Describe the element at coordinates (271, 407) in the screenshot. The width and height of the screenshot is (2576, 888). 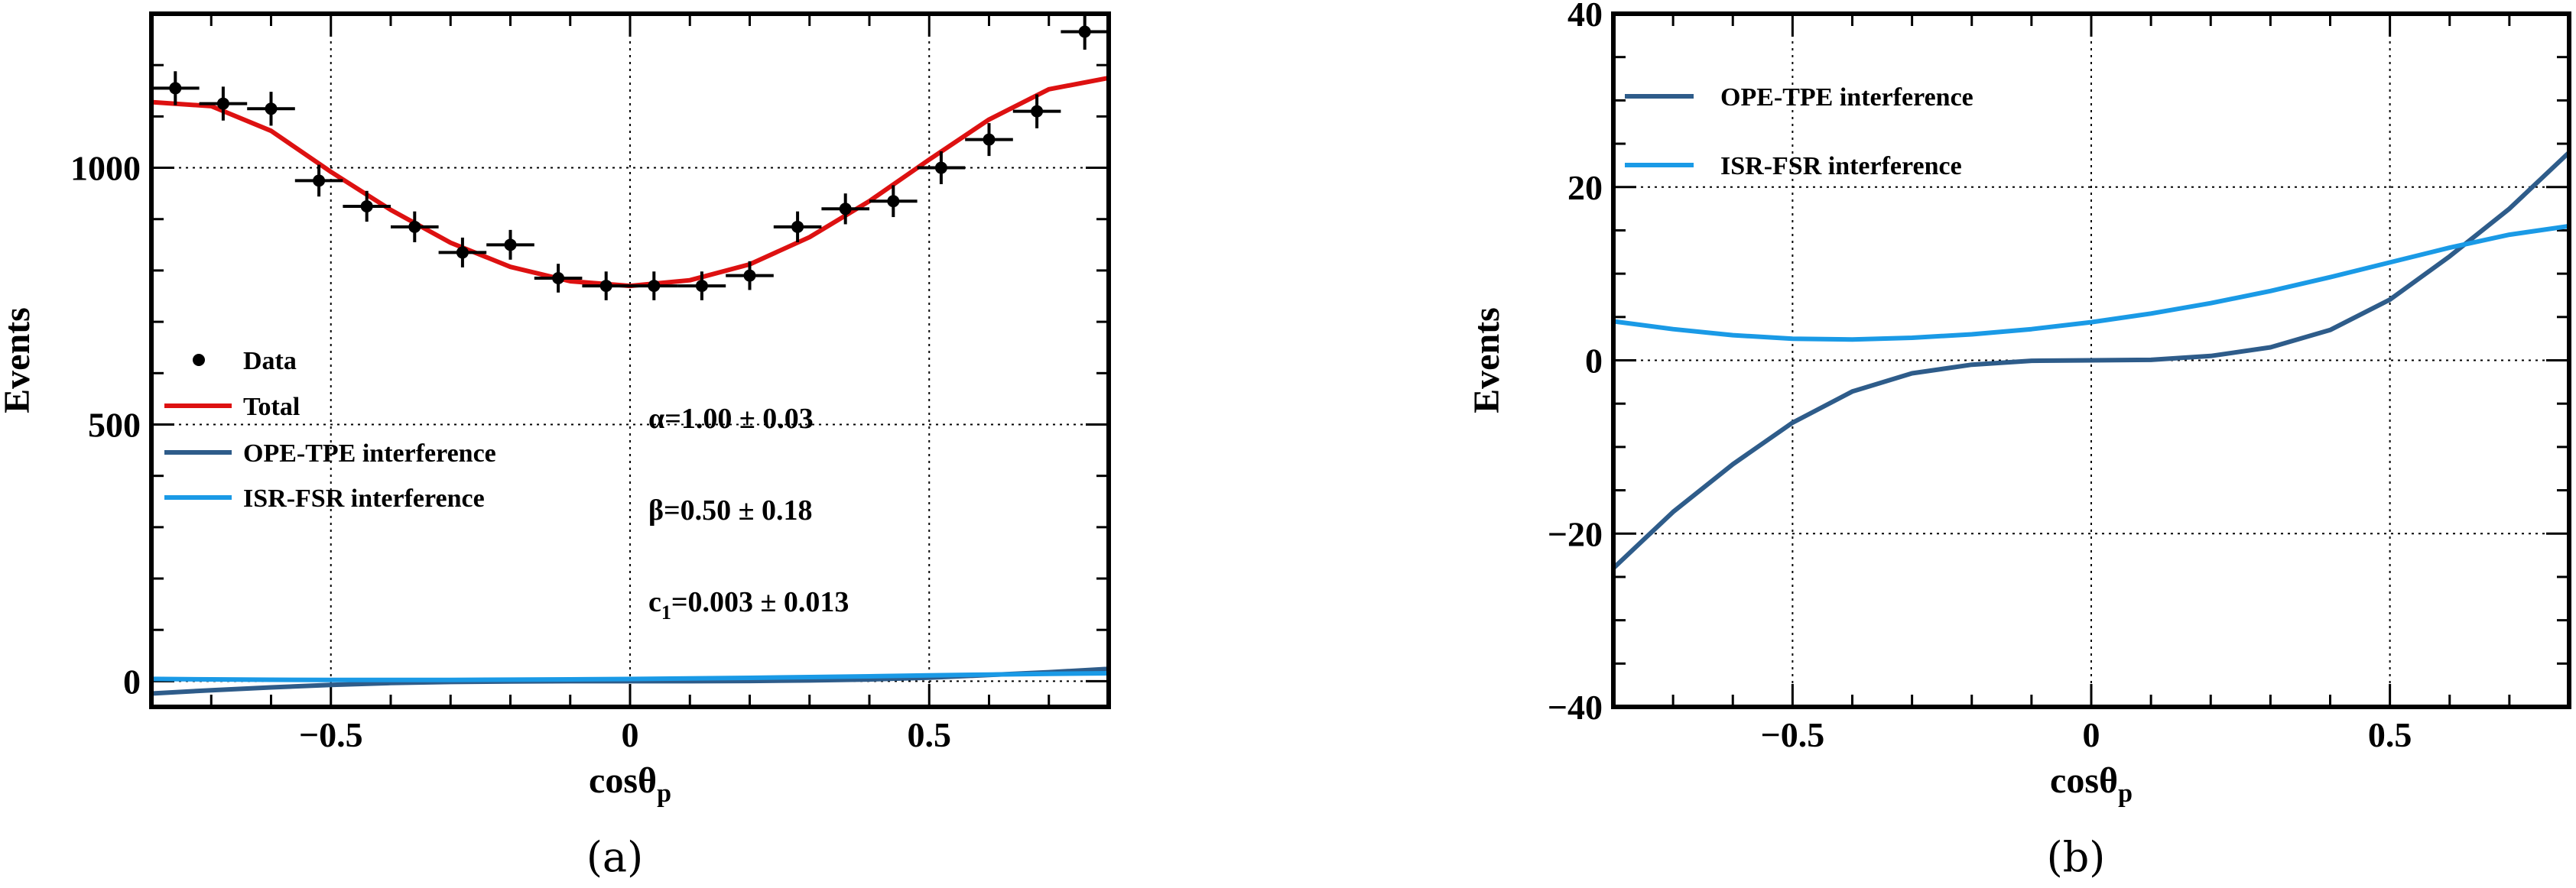
I see `legend-label-total: Total` at that location.